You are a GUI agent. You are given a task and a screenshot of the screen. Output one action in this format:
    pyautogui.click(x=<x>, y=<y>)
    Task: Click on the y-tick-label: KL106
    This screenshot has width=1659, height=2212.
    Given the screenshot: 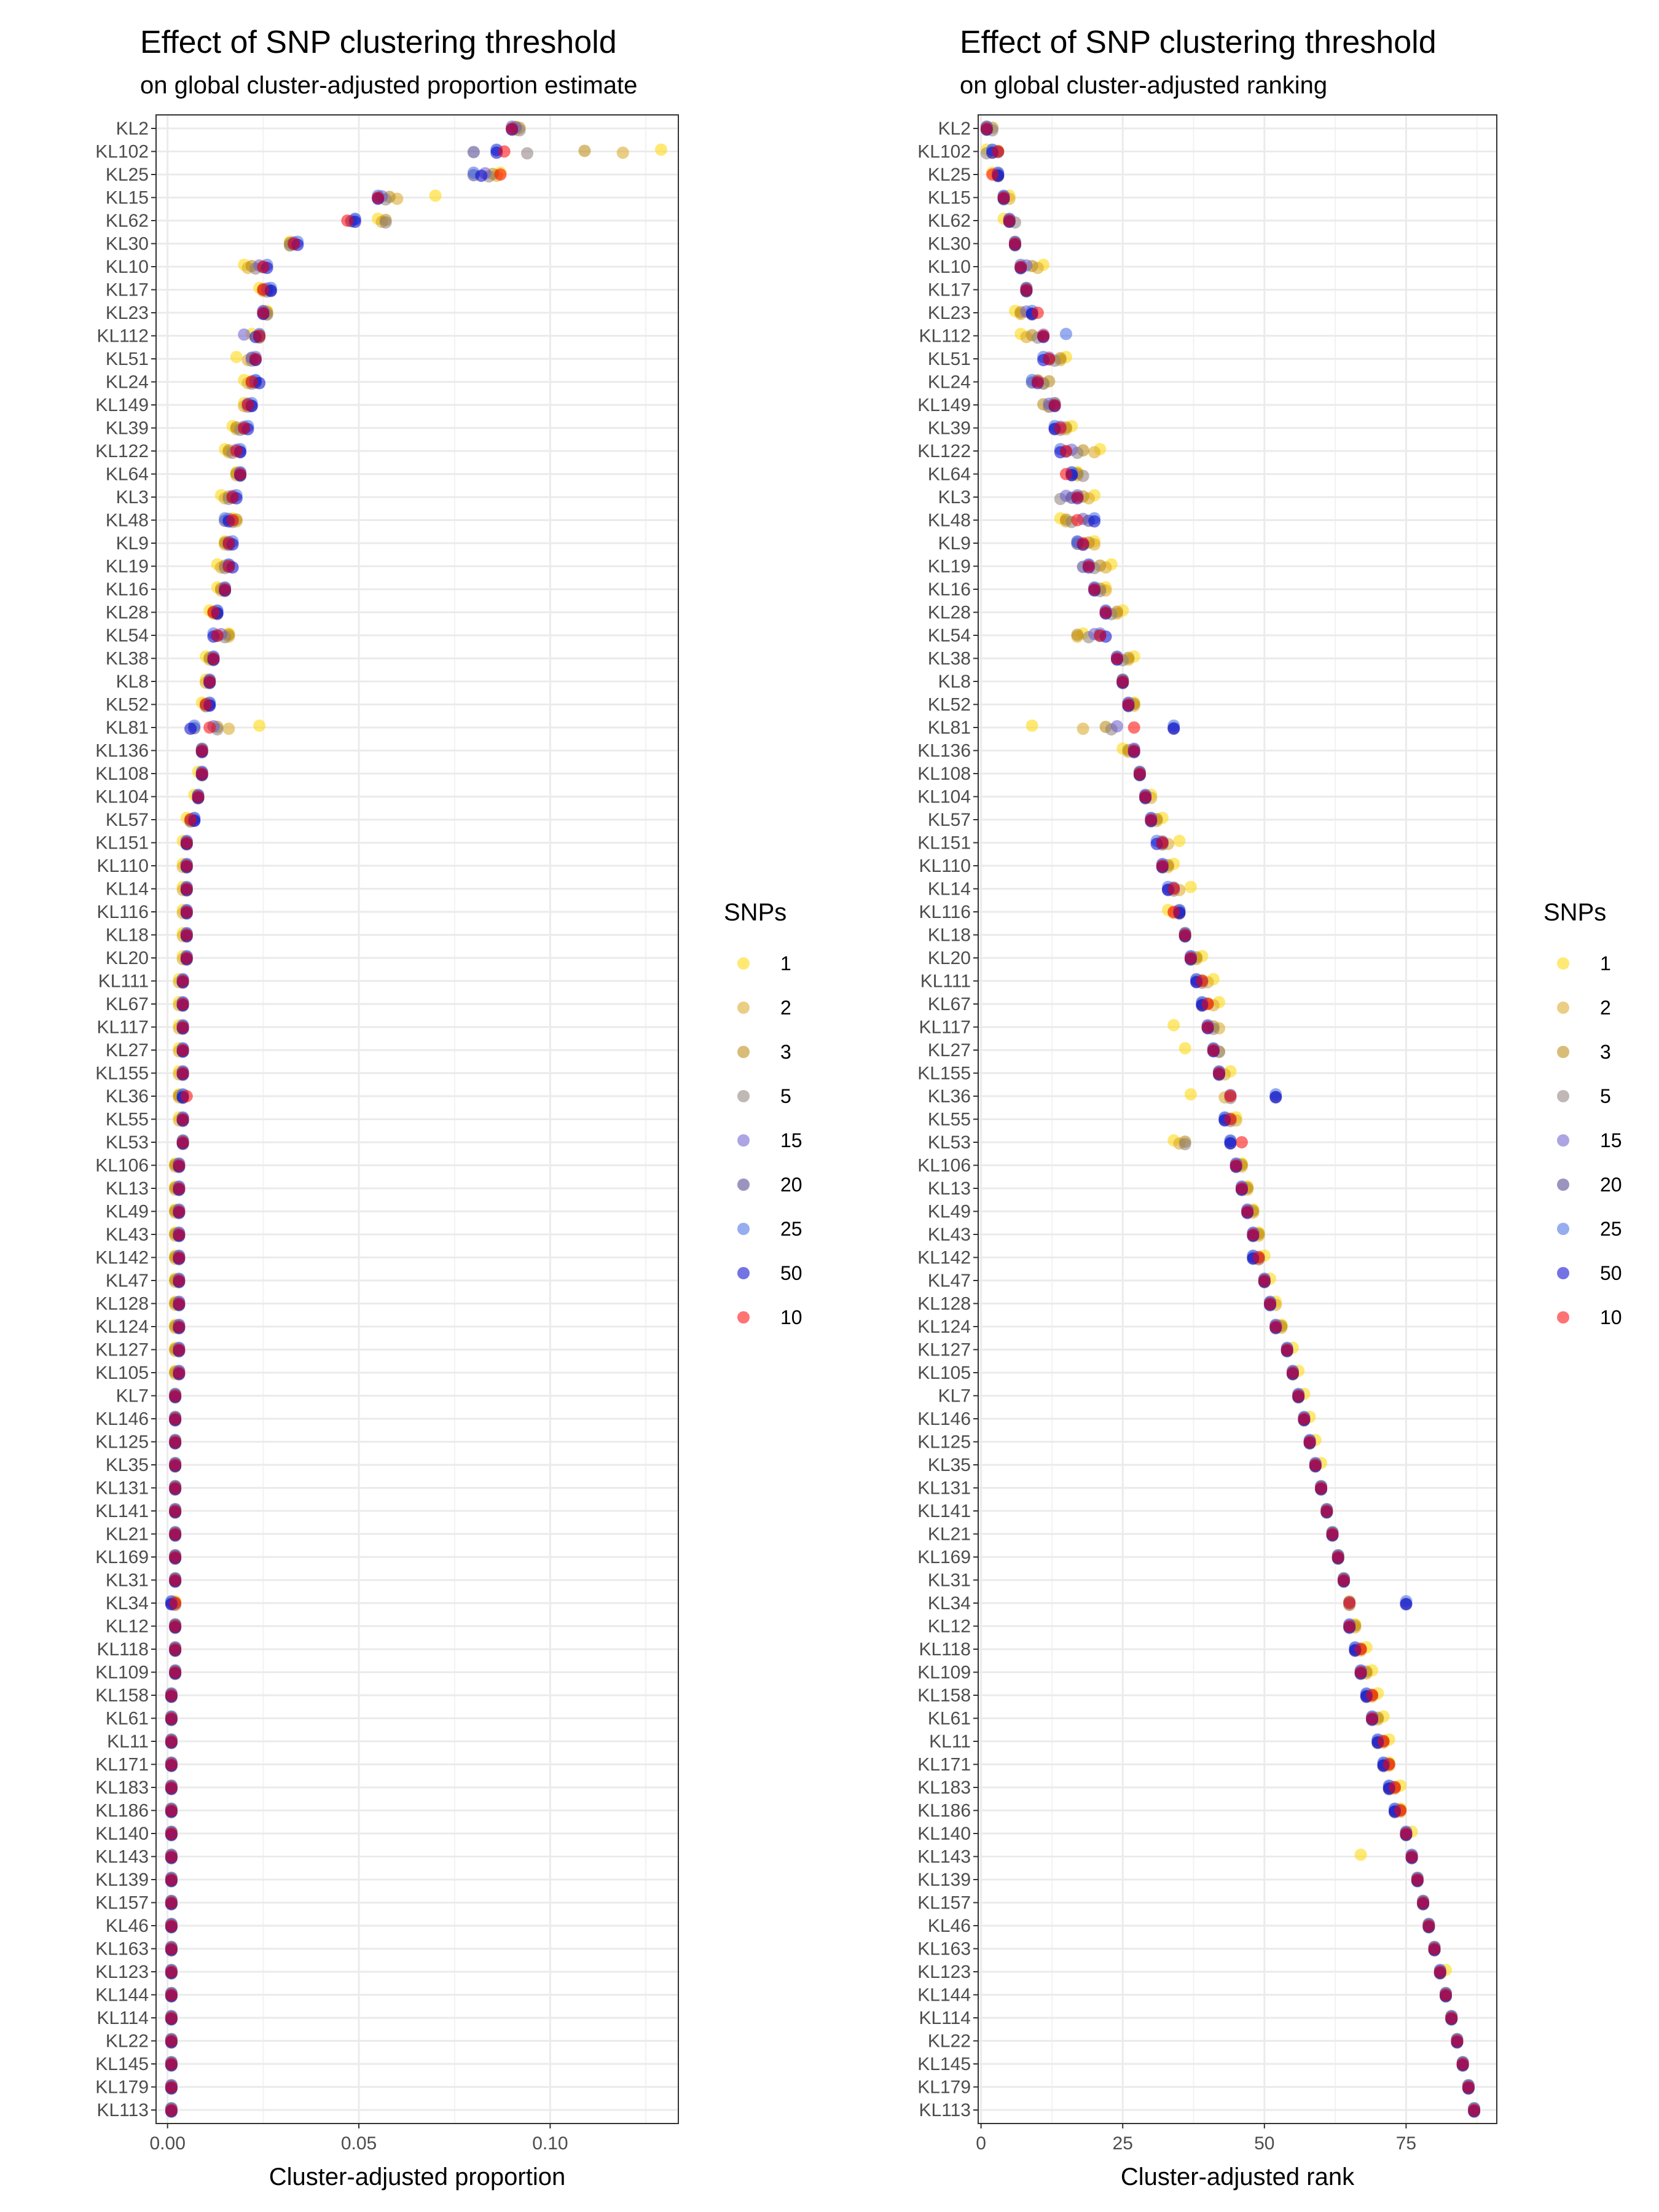 What is the action you would take?
    pyautogui.click(x=944, y=1166)
    